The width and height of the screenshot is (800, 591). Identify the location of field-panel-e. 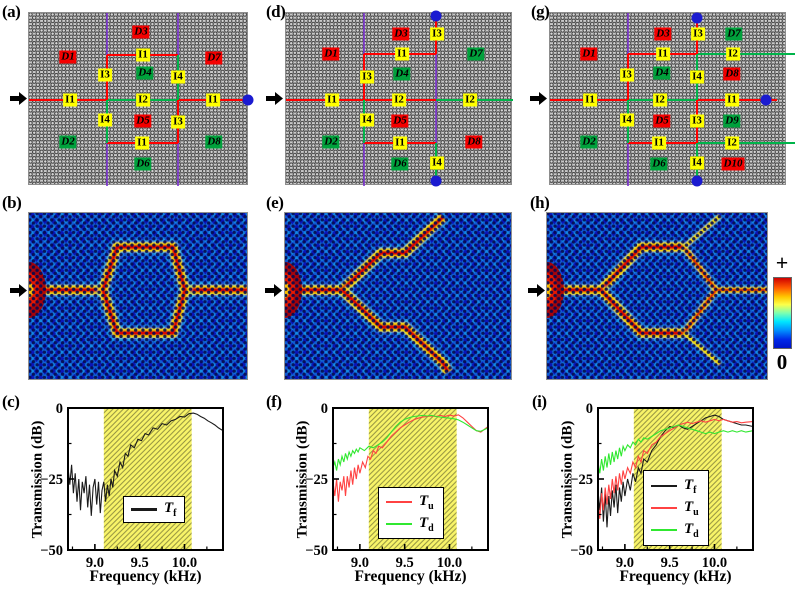
(390, 295).